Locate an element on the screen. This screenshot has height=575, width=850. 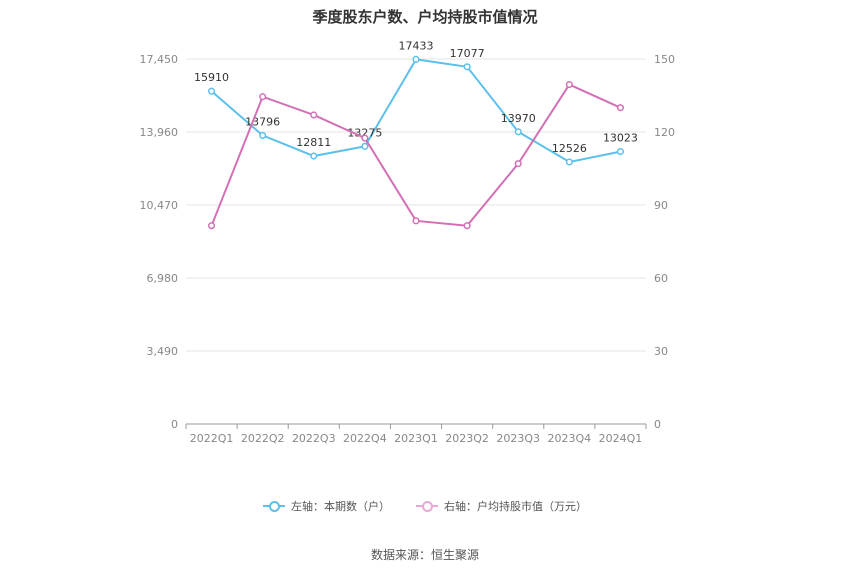
legend-item-right-axis: 右轴：户均持股市值（万元） is located at coordinates (501, 506).